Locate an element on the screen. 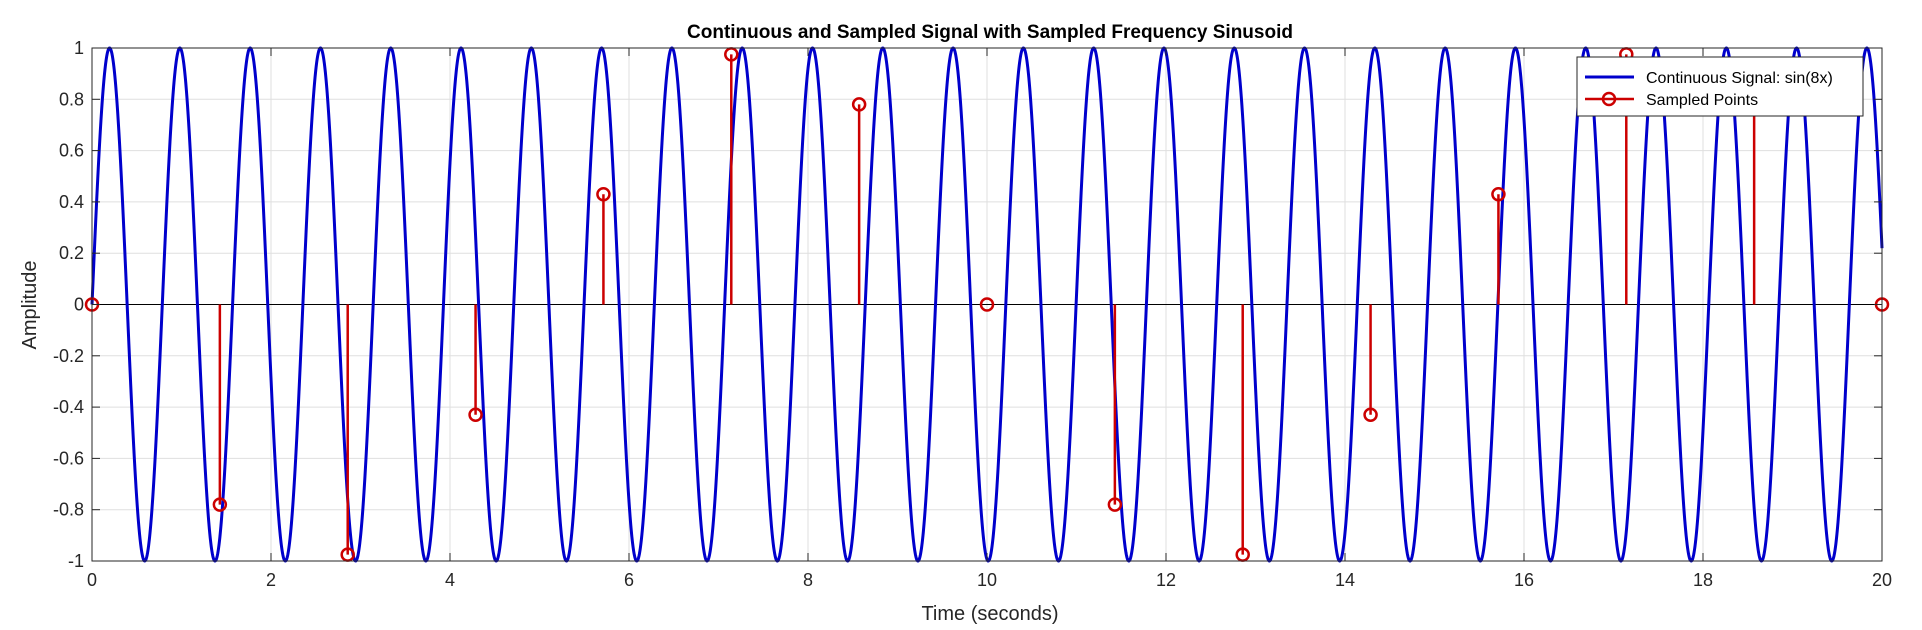  y-tick-label: 0.2 is located at coordinates (71, 253).